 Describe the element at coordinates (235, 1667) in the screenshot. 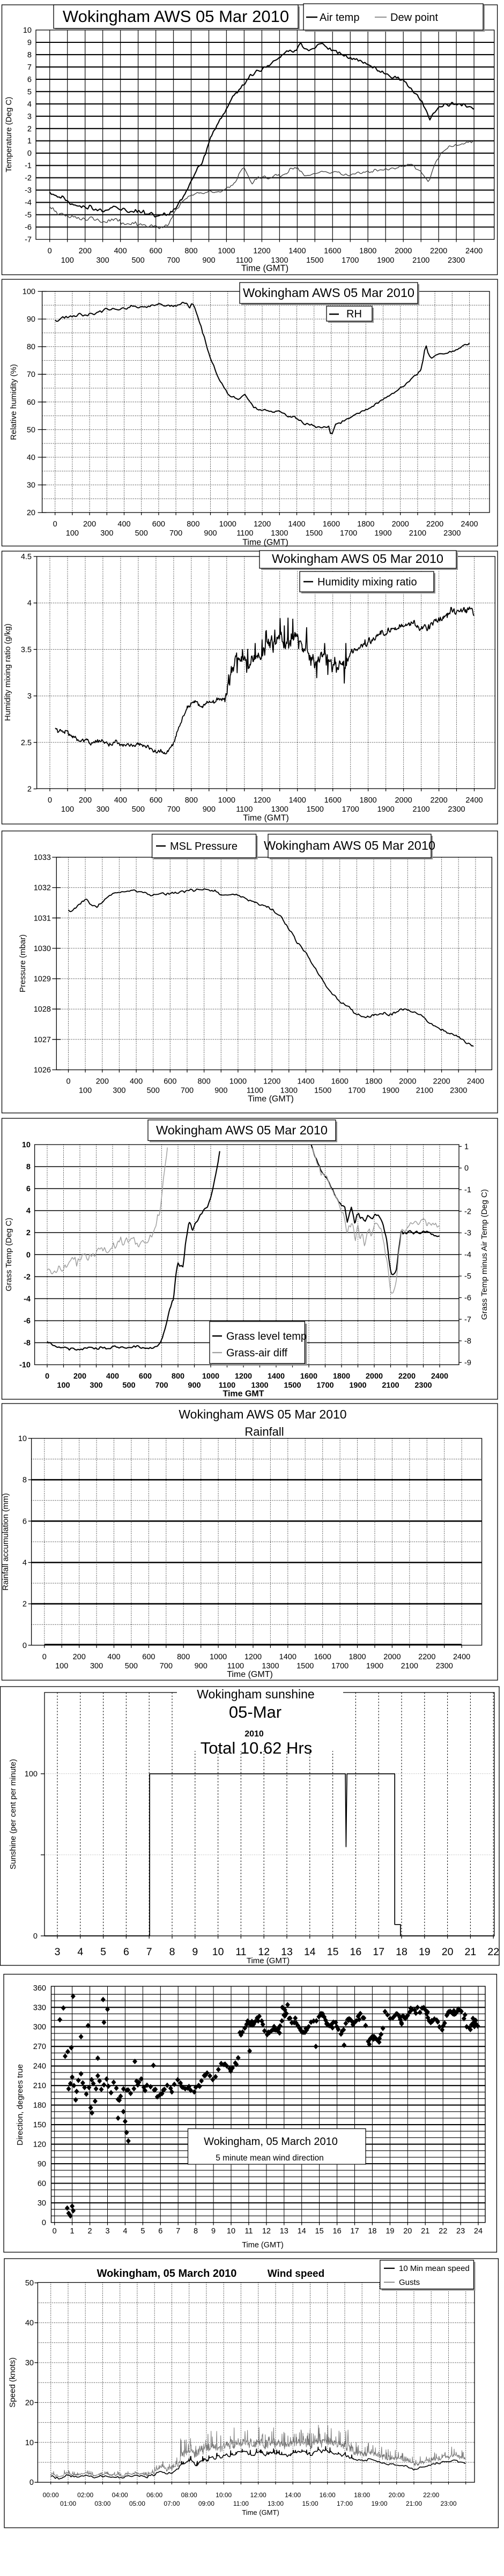

I see `svg-text: 1100` at that location.